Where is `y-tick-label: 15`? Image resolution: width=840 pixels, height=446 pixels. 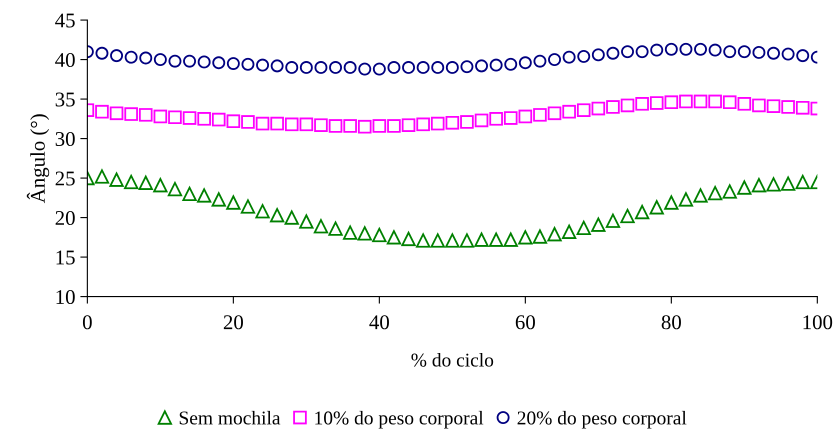 y-tick-label: 15 is located at coordinates (65, 257).